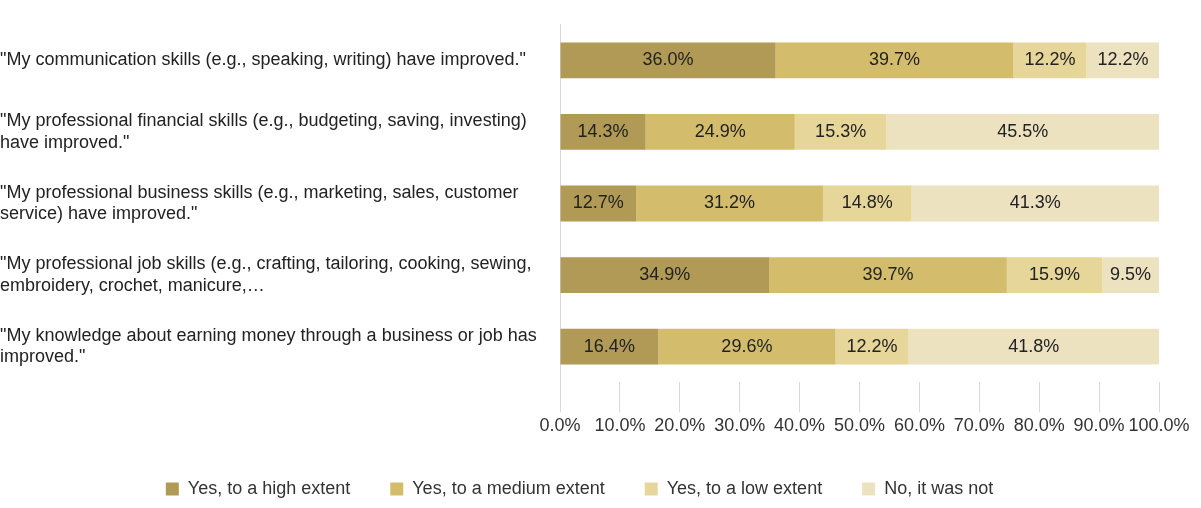  Describe the element at coordinates (979, 425) in the screenshot. I see `x-tick-label: 70.0%` at that location.